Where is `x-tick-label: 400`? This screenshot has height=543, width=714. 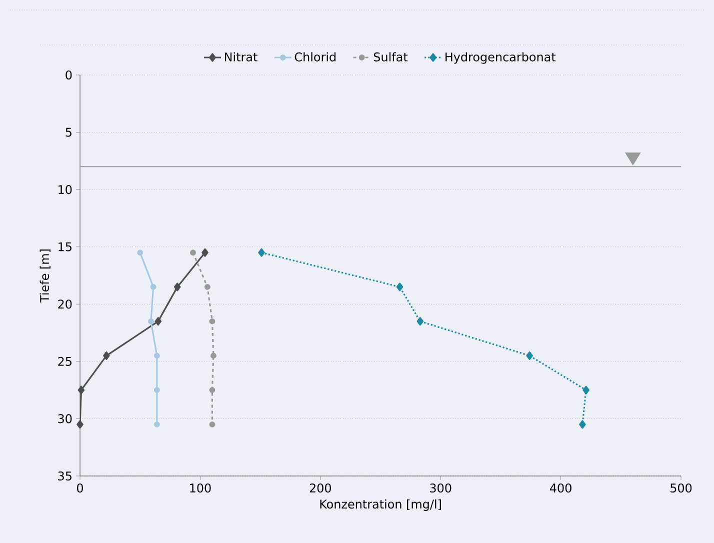
x-tick-label: 400 is located at coordinates (561, 488).